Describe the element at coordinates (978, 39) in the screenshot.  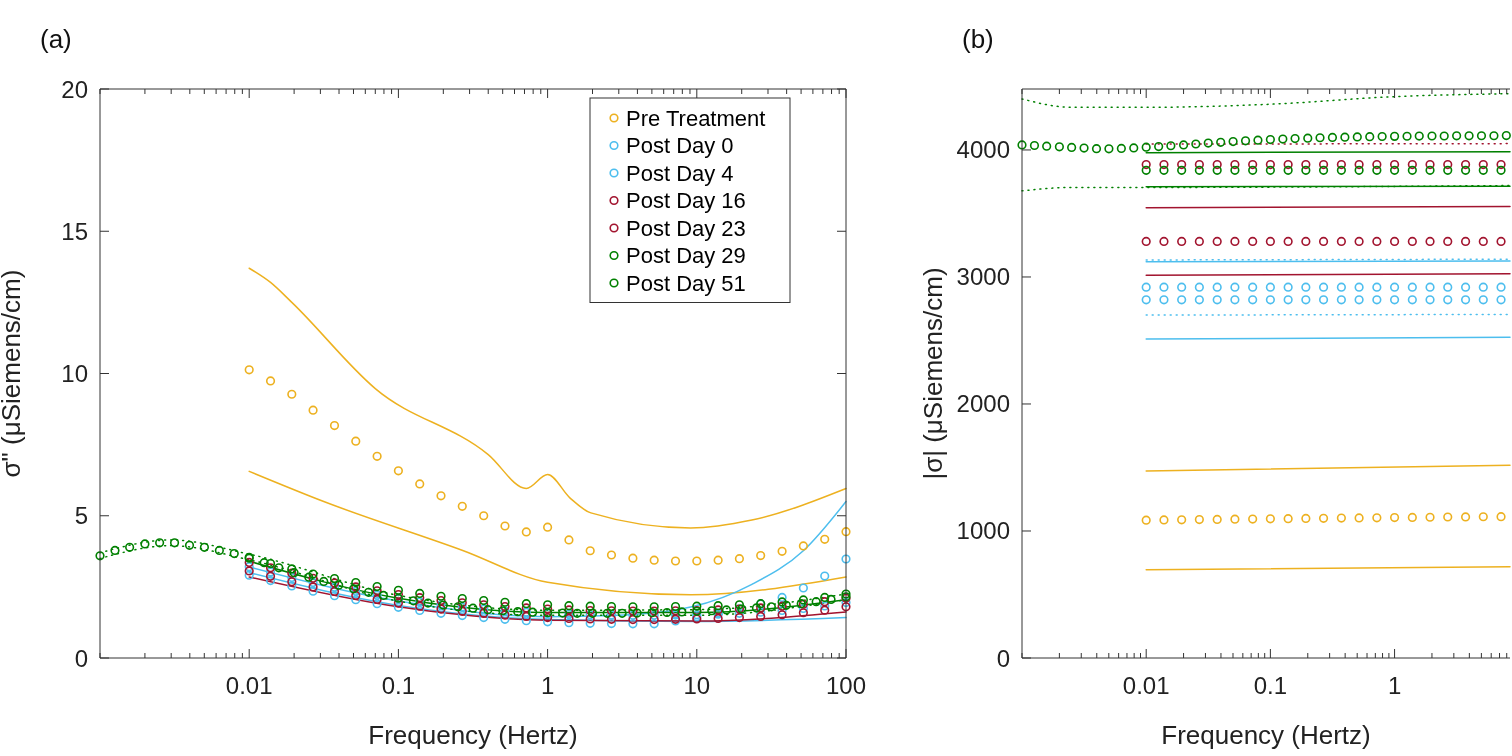
I see `chart-title: (b)` at that location.